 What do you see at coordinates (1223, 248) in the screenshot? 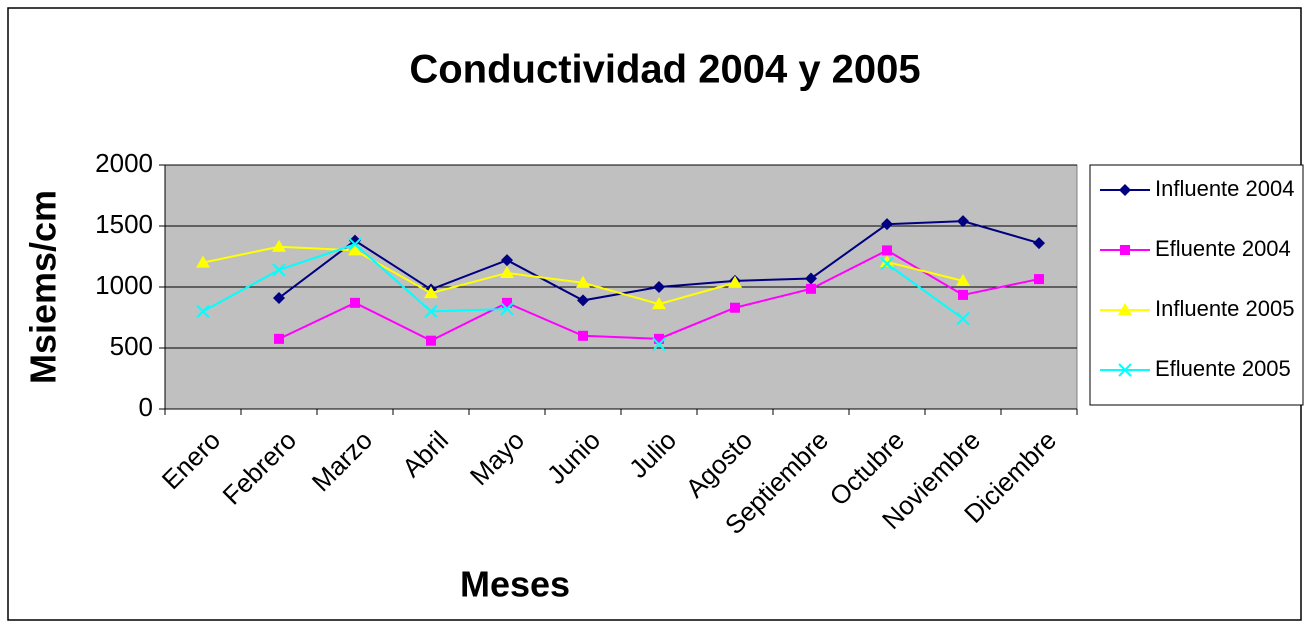
I see `legend-label: Efluente 2004` at bounding box center [1223, 248].